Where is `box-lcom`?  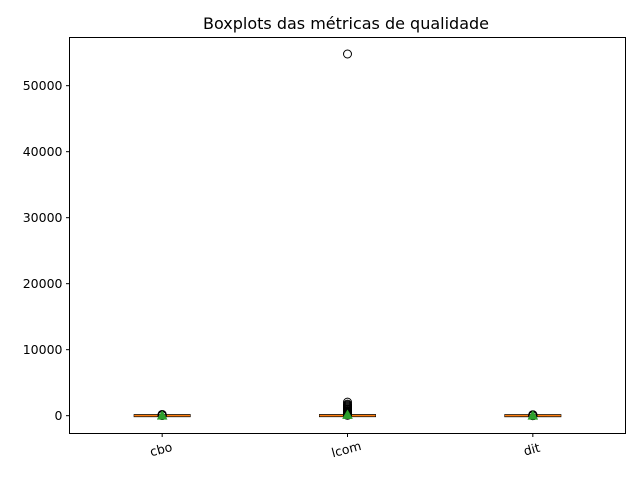
box-lcom is located at coordinates (347, 234).